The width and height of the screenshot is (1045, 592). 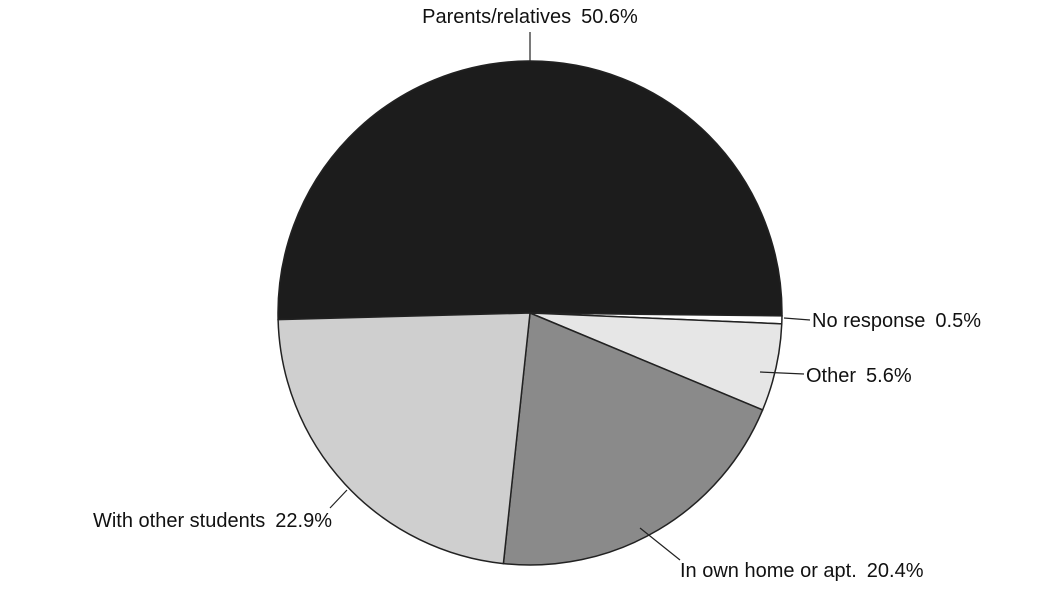 I want to click on slice-value: 22.9%, so click(x=303, y=521).